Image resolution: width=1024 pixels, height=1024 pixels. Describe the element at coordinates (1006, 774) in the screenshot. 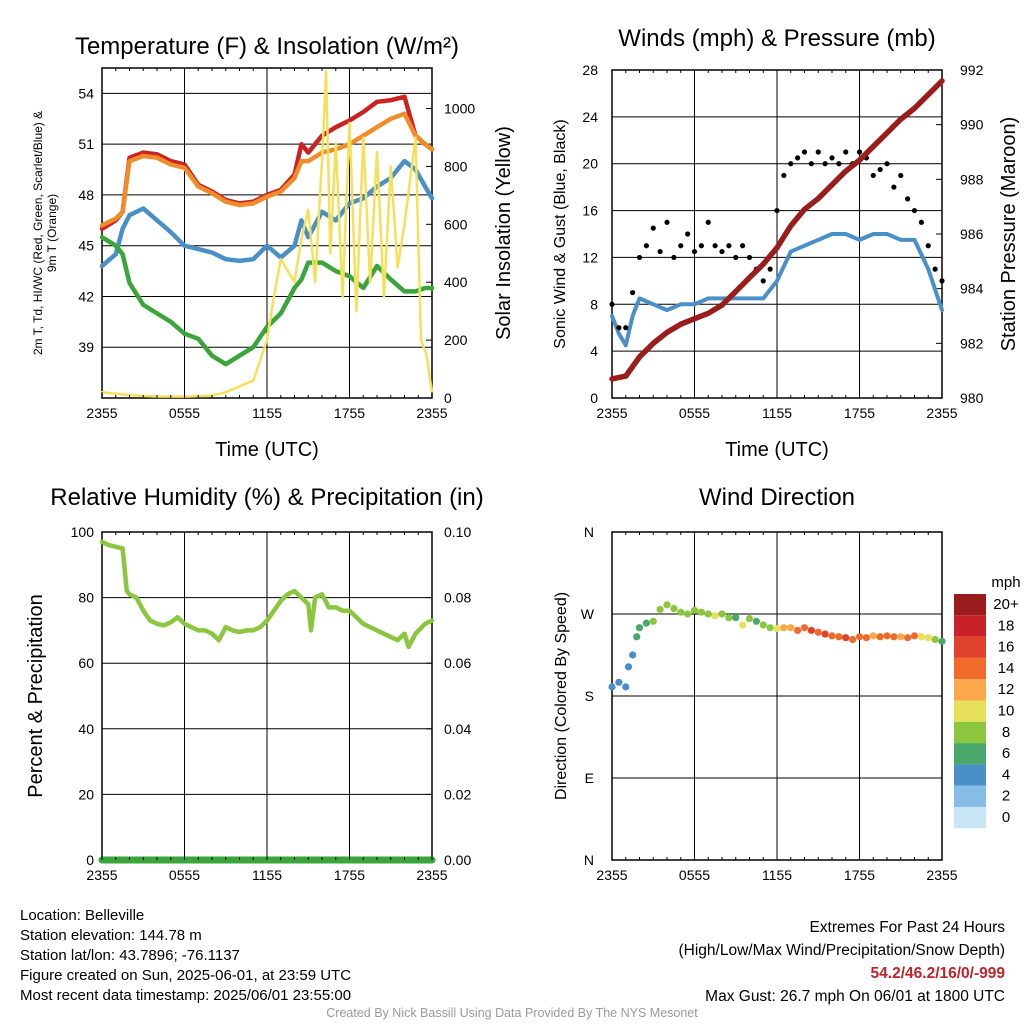

I see `legend-label: 4` at that location.